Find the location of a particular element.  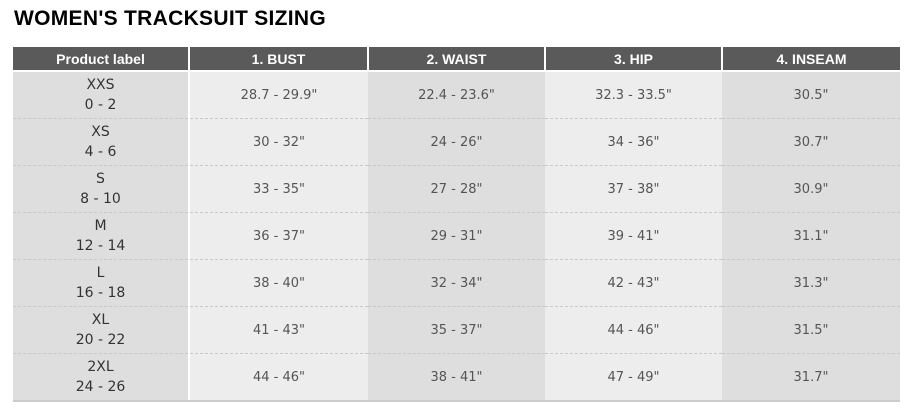

size-label: S is located at coordinates (100, 179).